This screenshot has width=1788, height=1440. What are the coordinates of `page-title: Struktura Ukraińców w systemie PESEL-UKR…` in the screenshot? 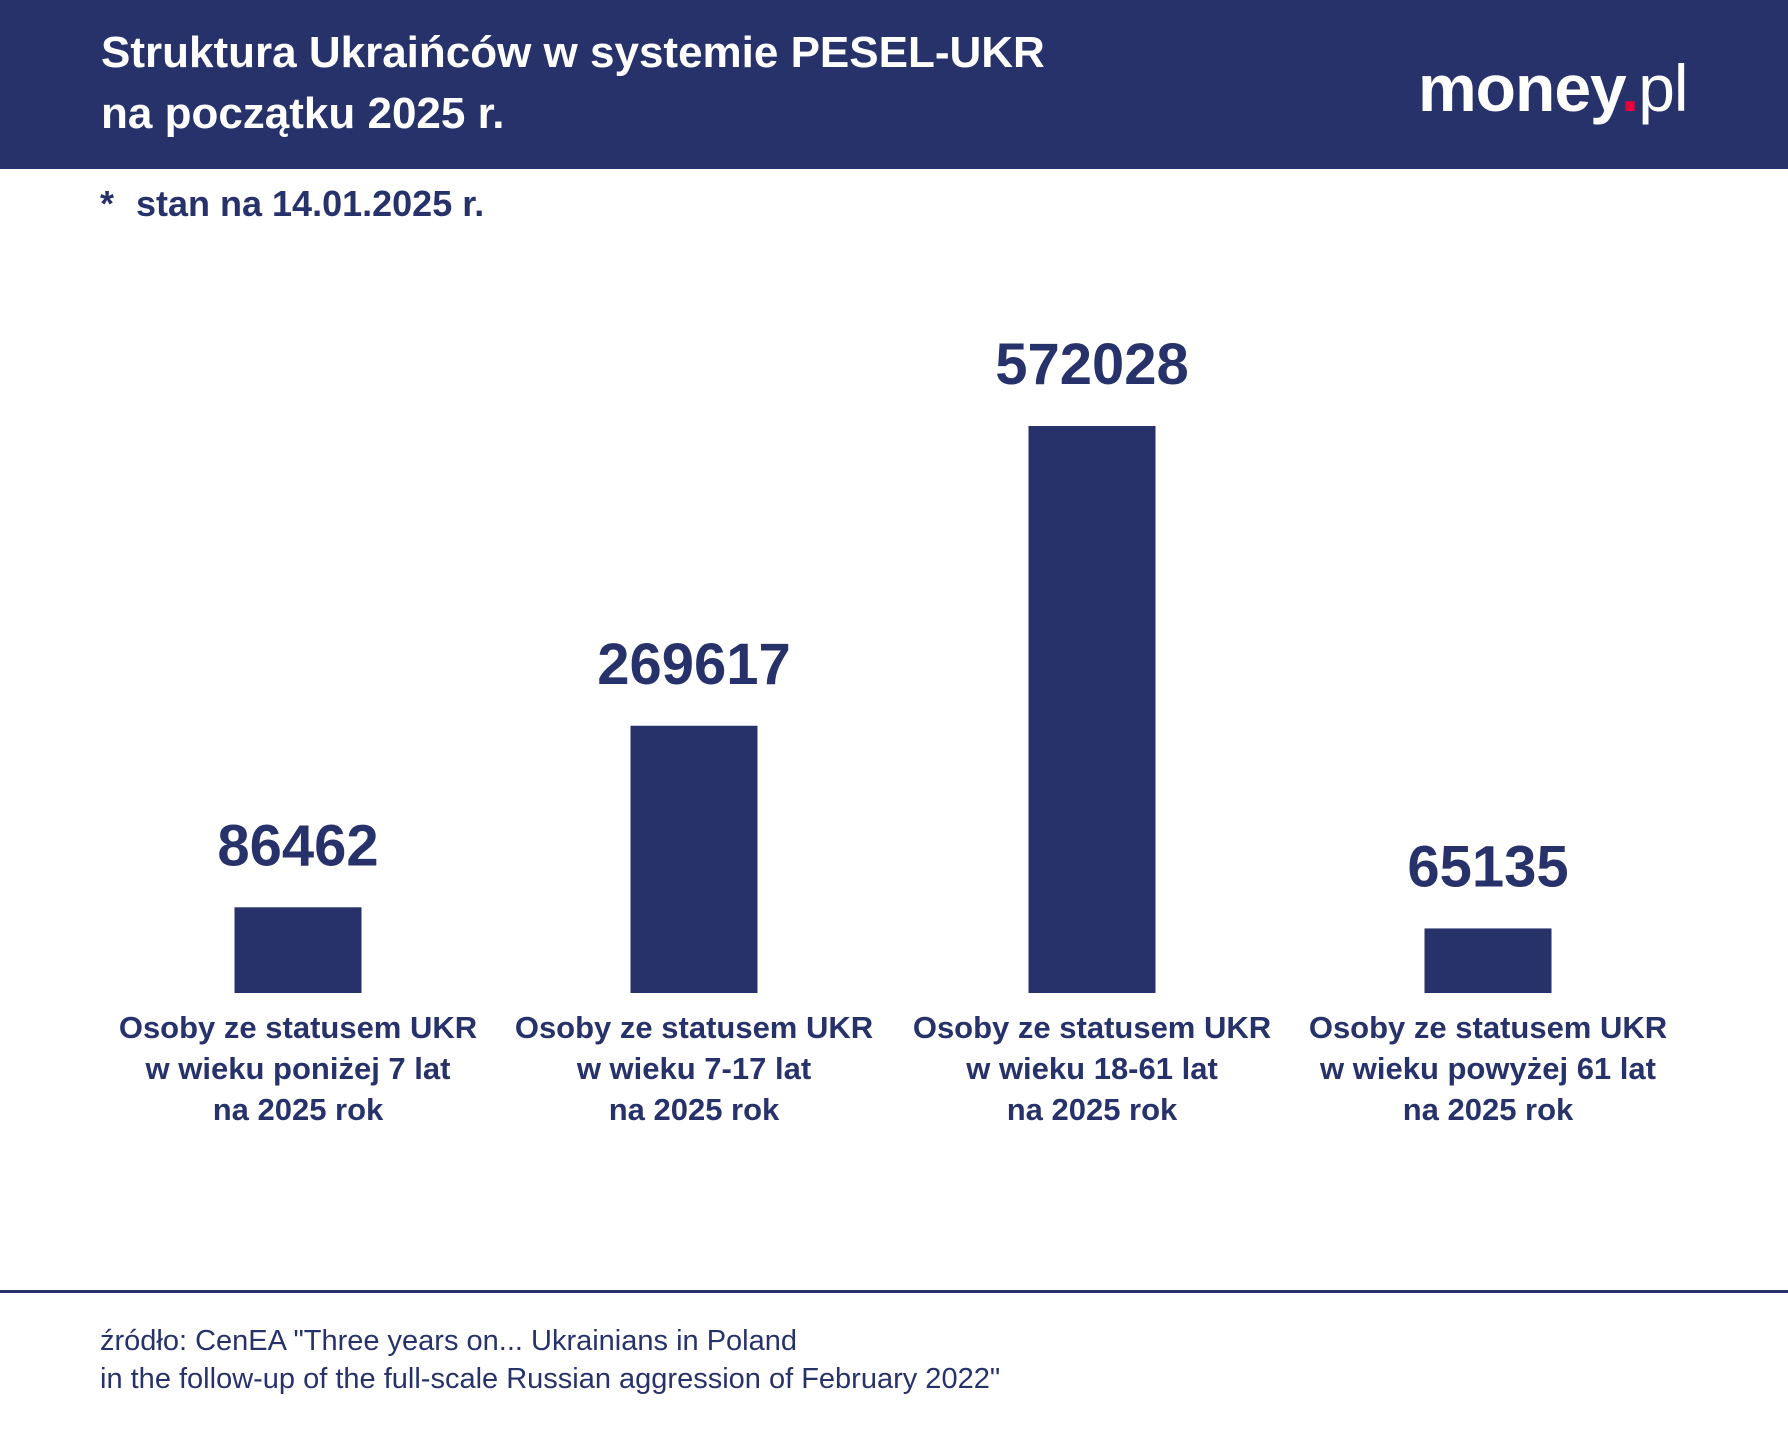 It's located at (573, 83).